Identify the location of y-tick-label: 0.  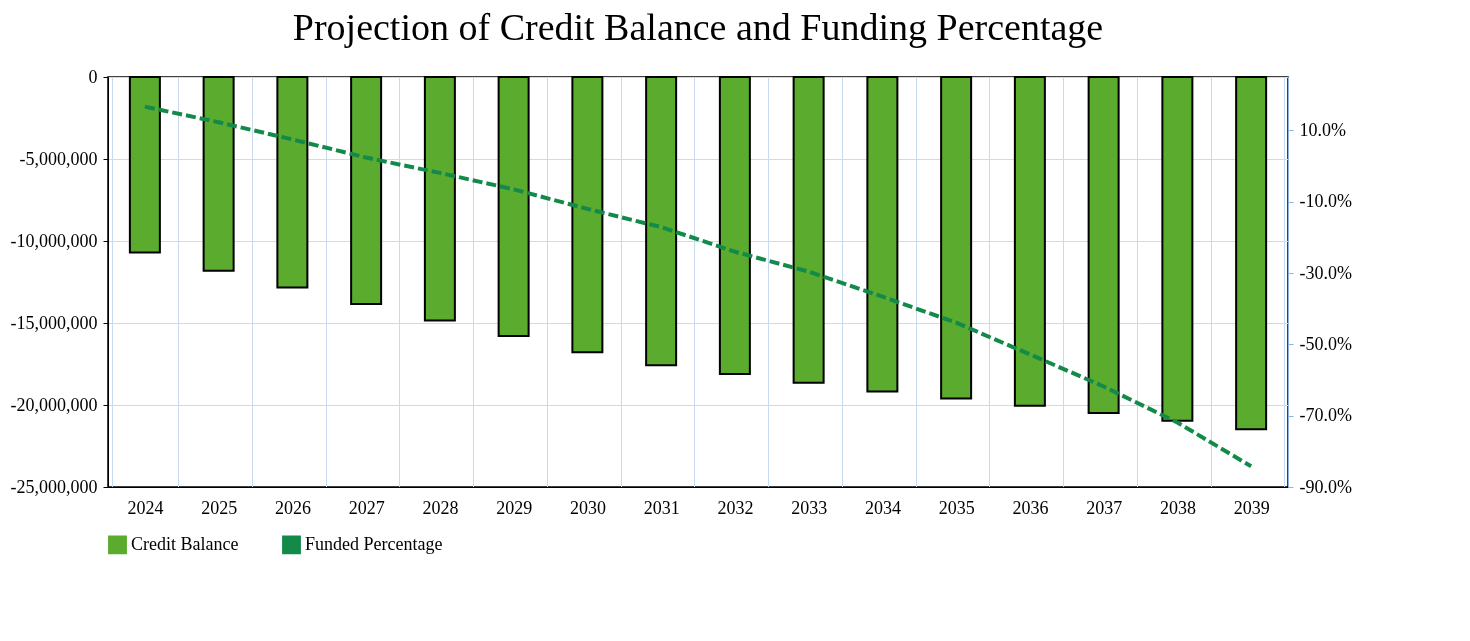
(93, 76).